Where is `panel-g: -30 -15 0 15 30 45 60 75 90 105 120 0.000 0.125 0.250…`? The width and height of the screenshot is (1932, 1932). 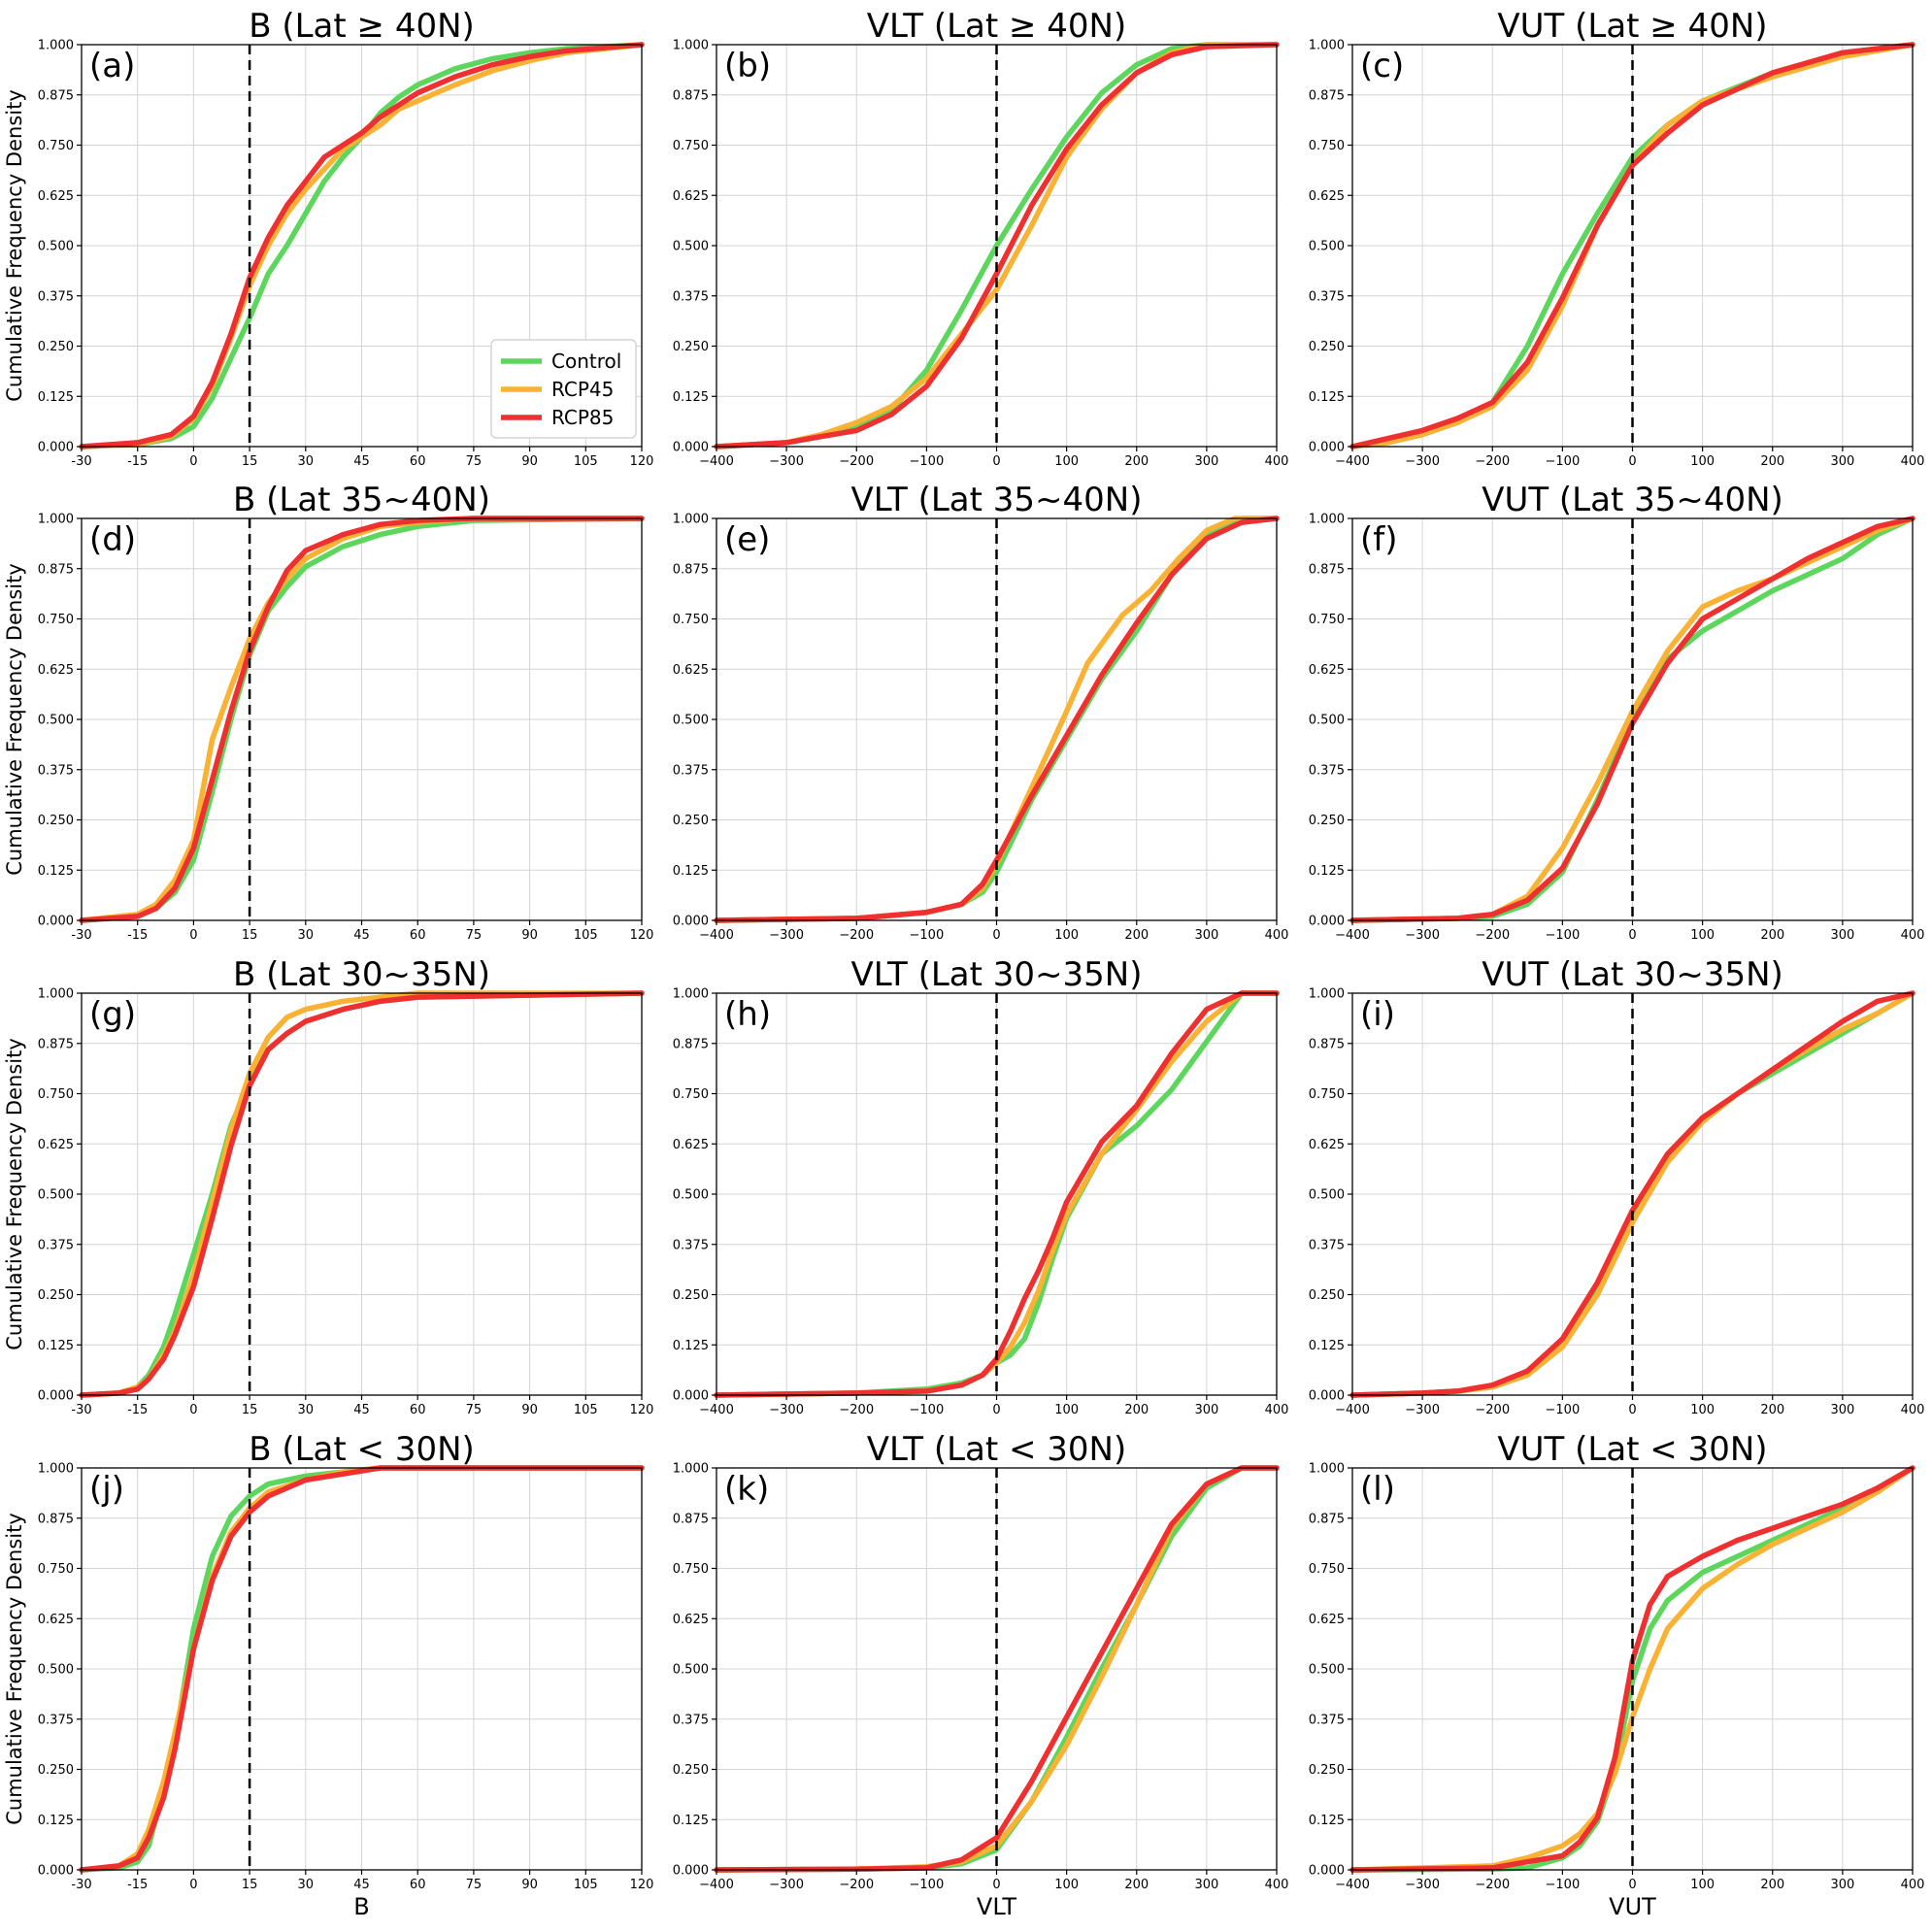 panel-g: -30 -15 0 15 30 45 60 75 90 105 120 0.000 0.125 0.250… is located at coordinates (328, 1186).